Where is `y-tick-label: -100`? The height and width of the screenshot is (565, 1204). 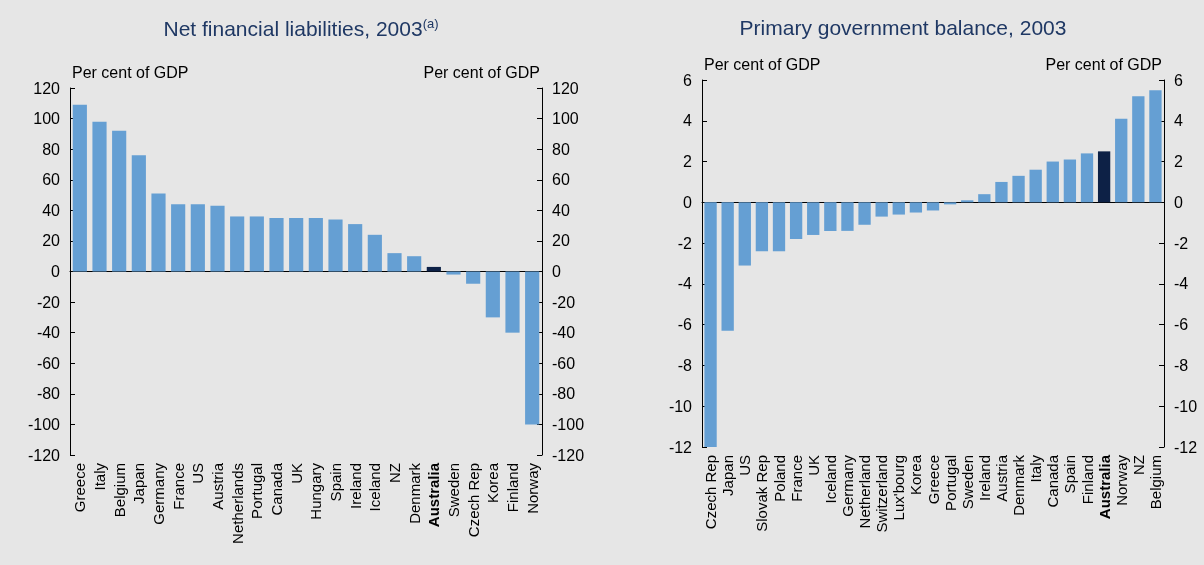
y-tick-label: -100 is located at coordinates (44, 424).